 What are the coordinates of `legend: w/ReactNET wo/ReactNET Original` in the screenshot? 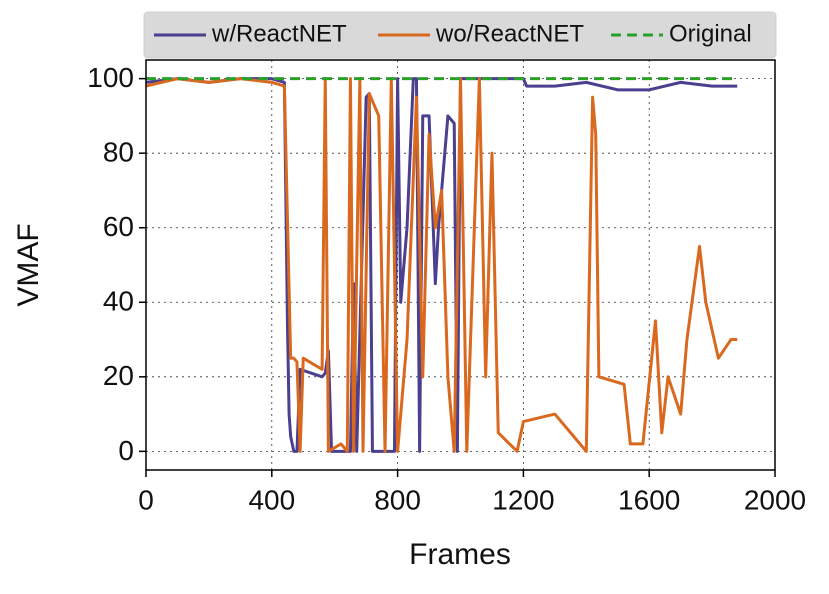 It's located at (453, 33).